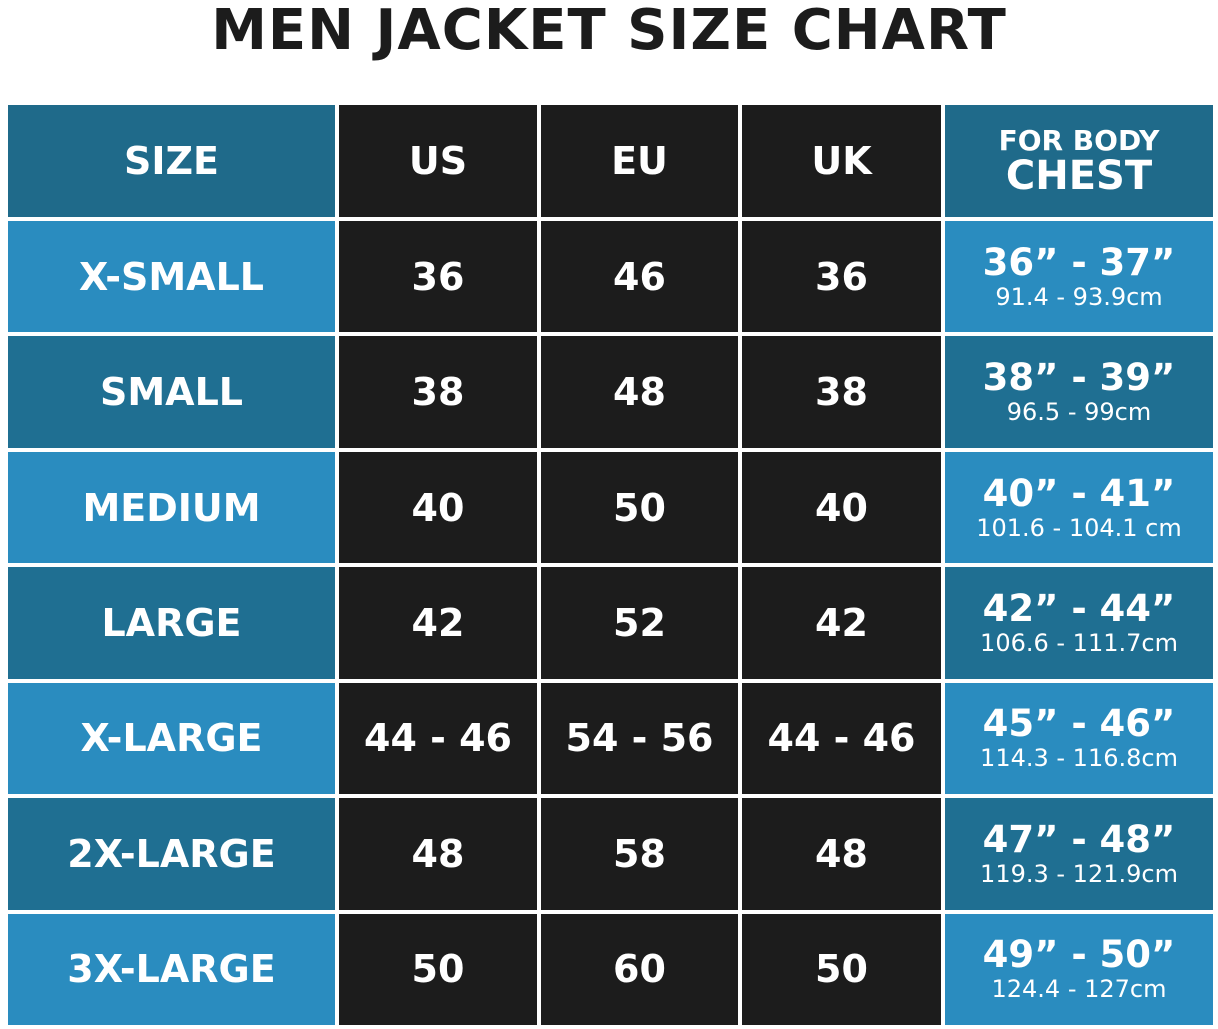 This screenshot has width=1218, height=1029. Describe the element at coordinates (1079, 758) in the screenshot. I see `chest-cm: 114.3 - 116.8cm` at that location.